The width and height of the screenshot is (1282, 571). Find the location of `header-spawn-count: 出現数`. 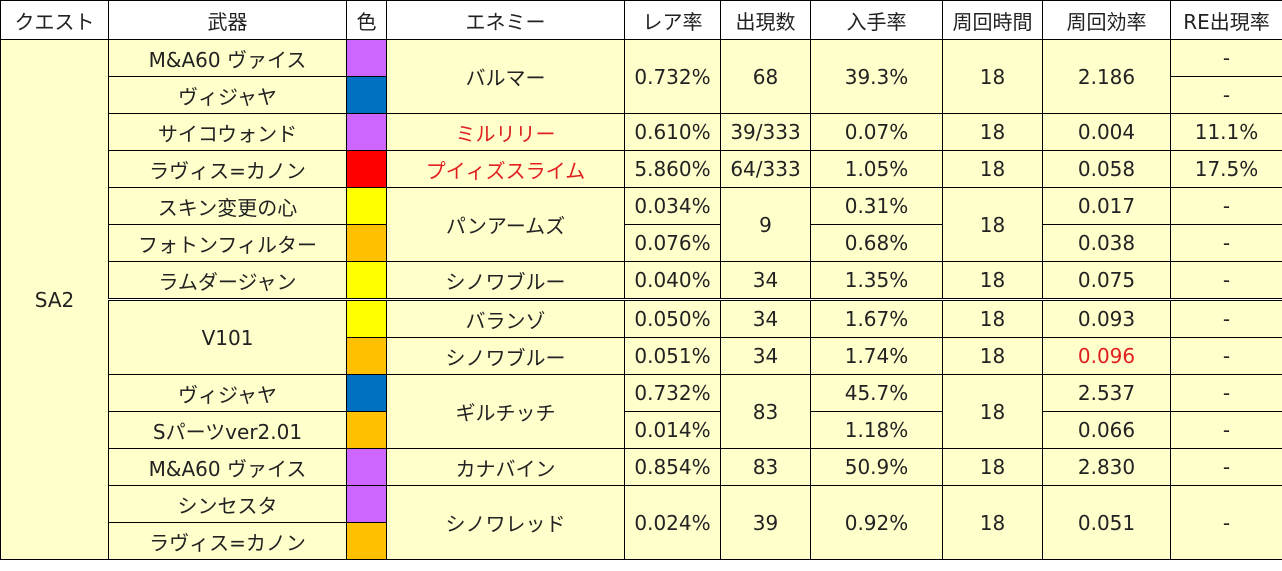

header-spawn-count: 出現数 is located at coordinates (765, 20).